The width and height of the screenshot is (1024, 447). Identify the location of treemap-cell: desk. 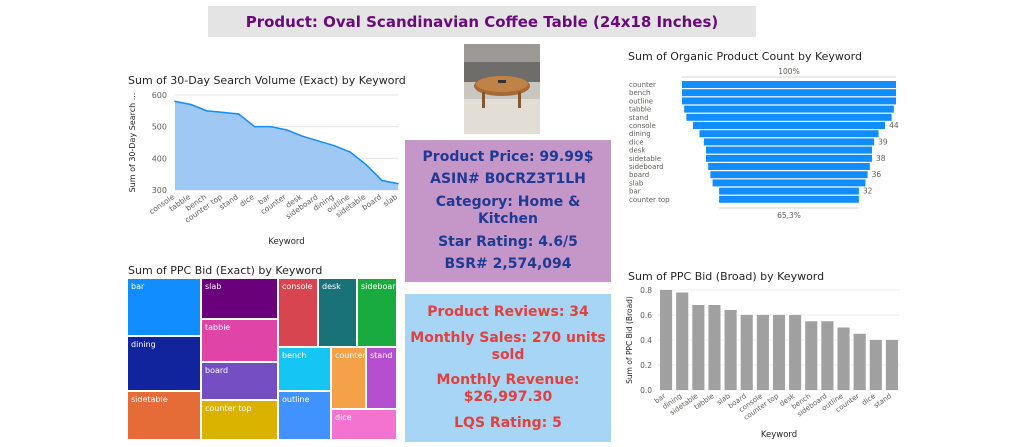
(337, 312).